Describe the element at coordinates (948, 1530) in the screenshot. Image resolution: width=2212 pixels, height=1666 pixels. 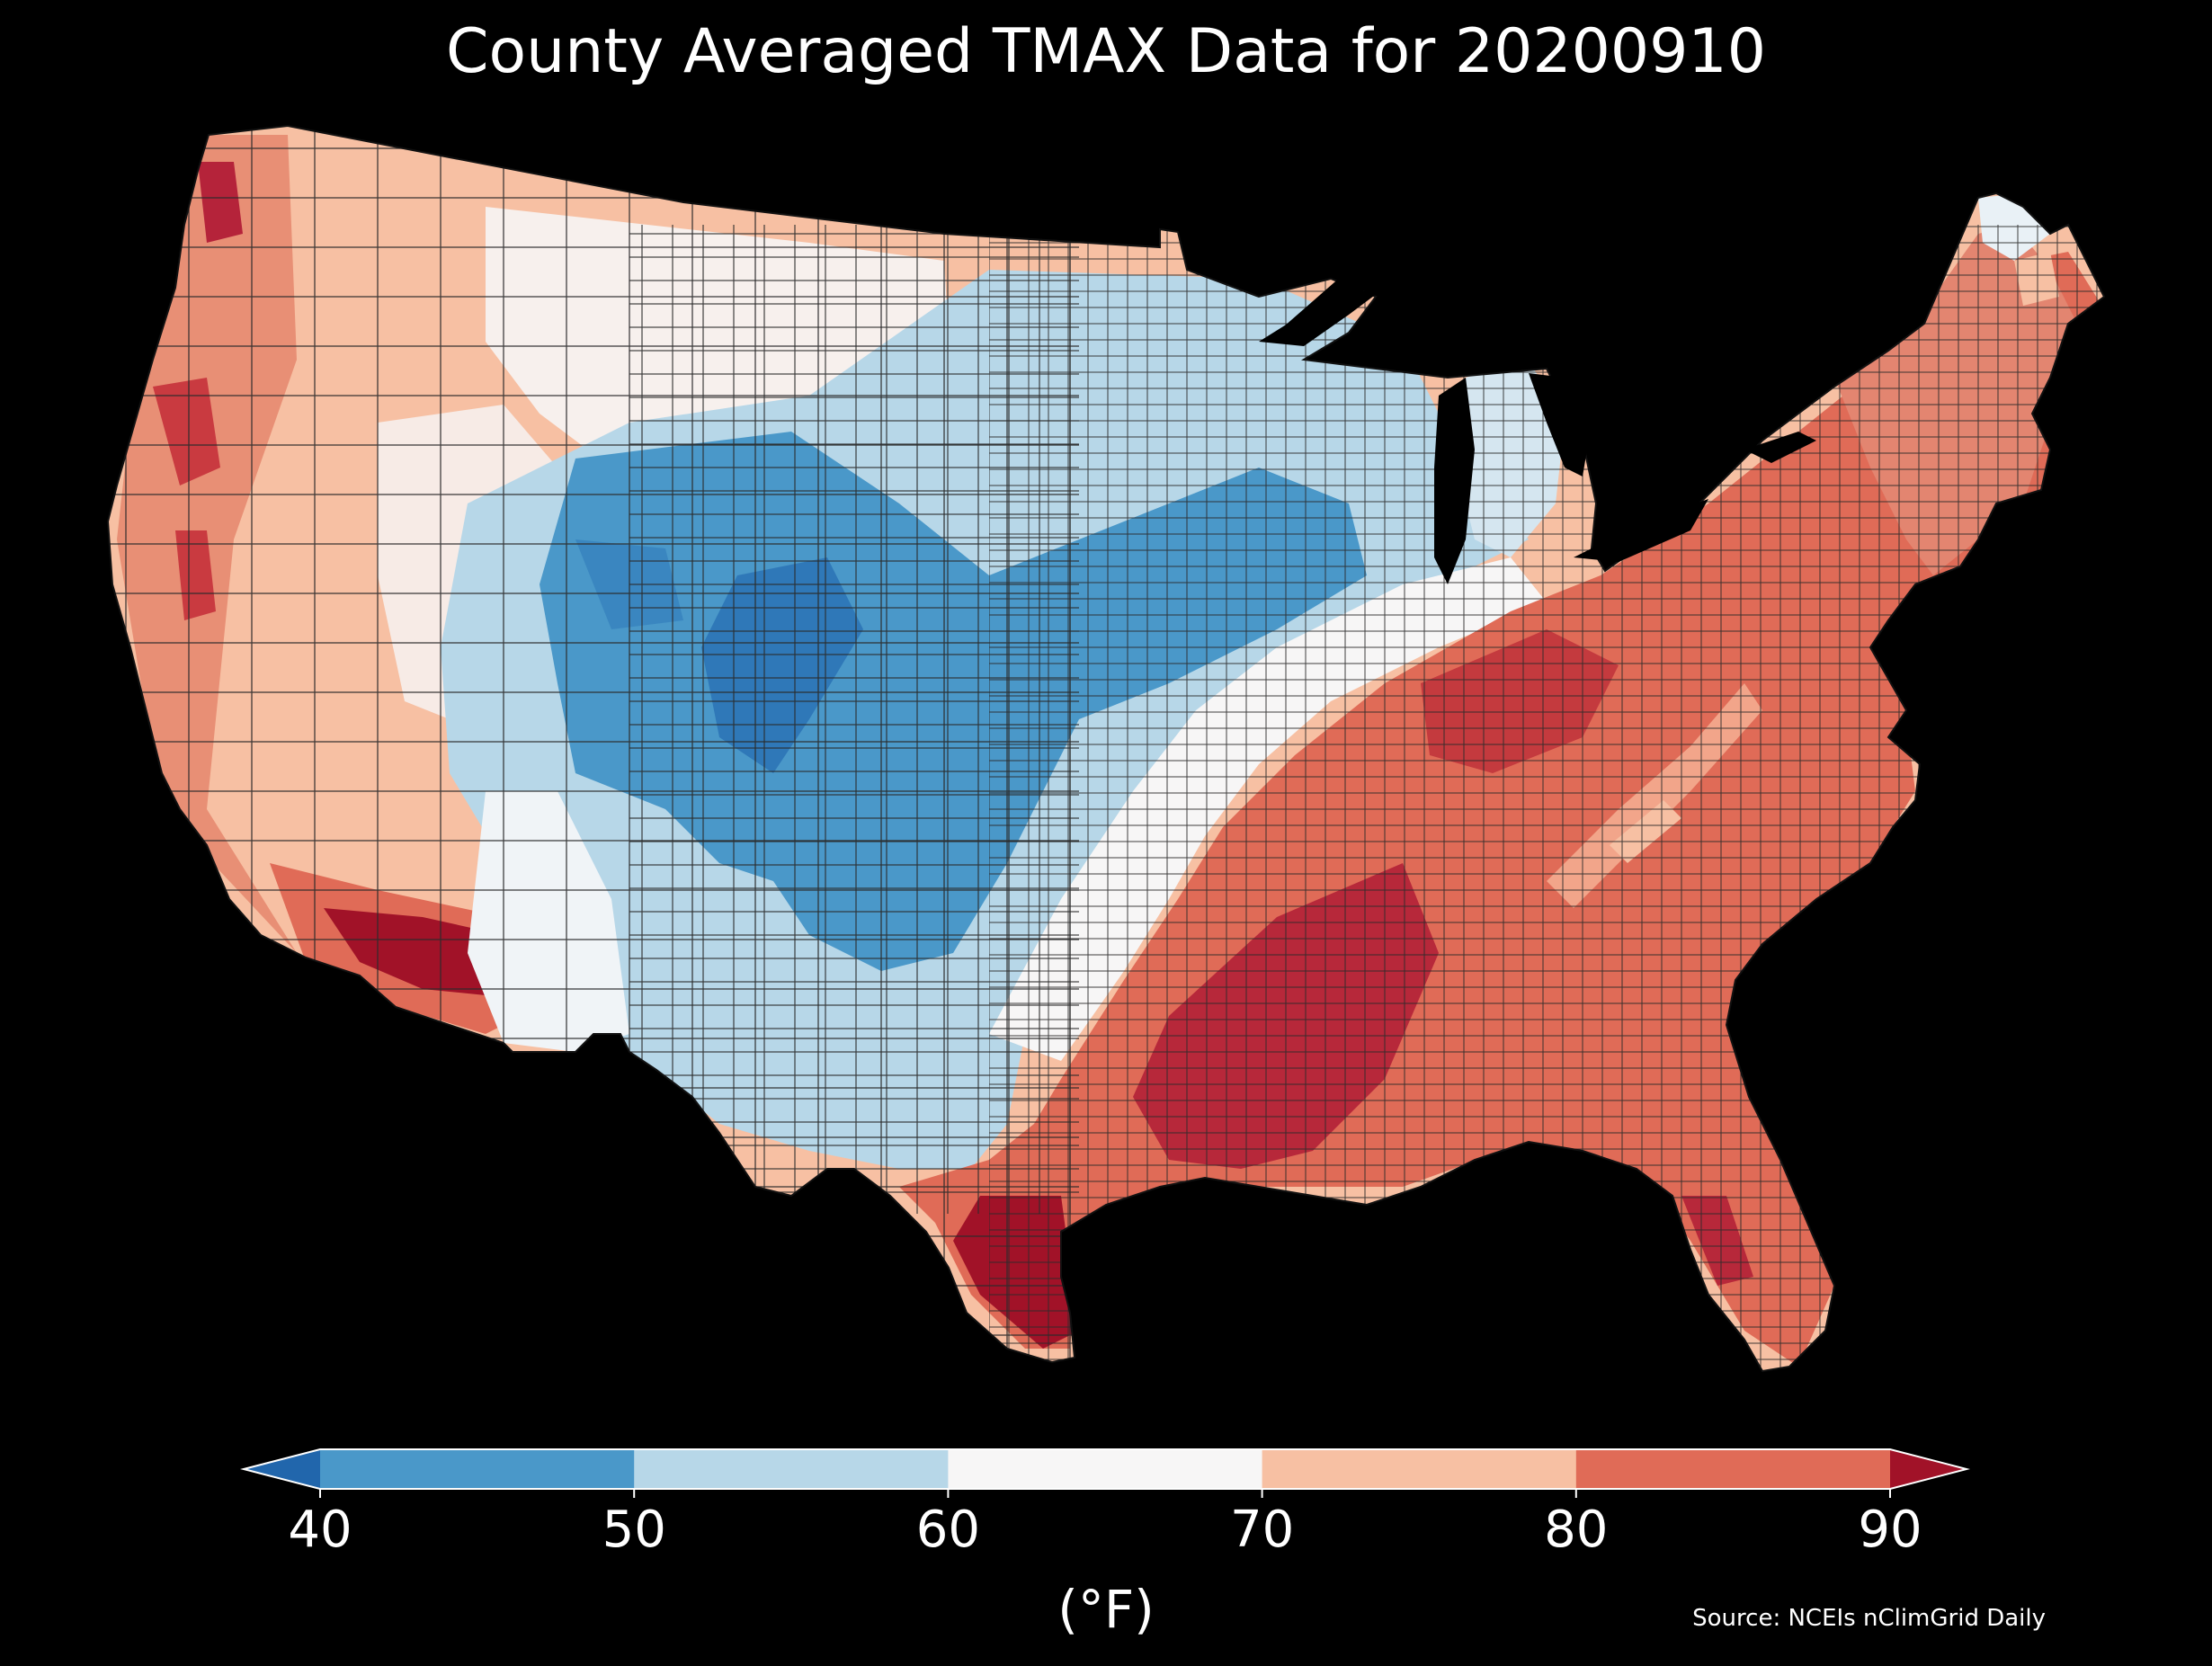
I see `colorbar-tick-label: 60` at that location.